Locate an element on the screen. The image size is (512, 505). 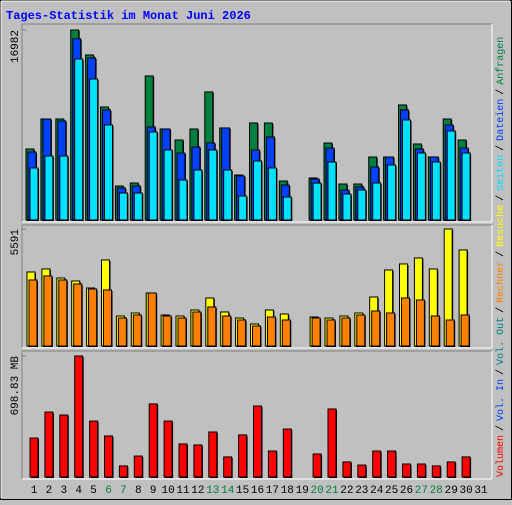
x-tick-label: 26 is located at coordinates (406, 491).